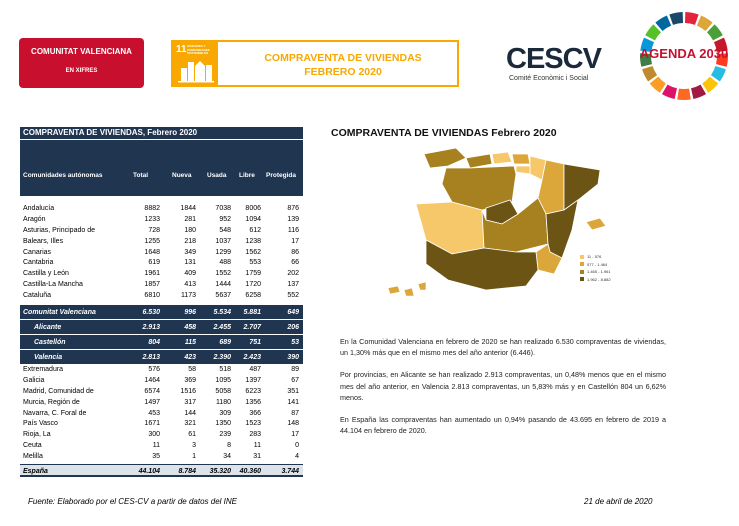  What do you see at coordinates (161, 133) in the screenshot?
I see `table-title: COMPRAVENTA DE VIVIENDAS, Febrero 2020` at bounding box center [161, 133].